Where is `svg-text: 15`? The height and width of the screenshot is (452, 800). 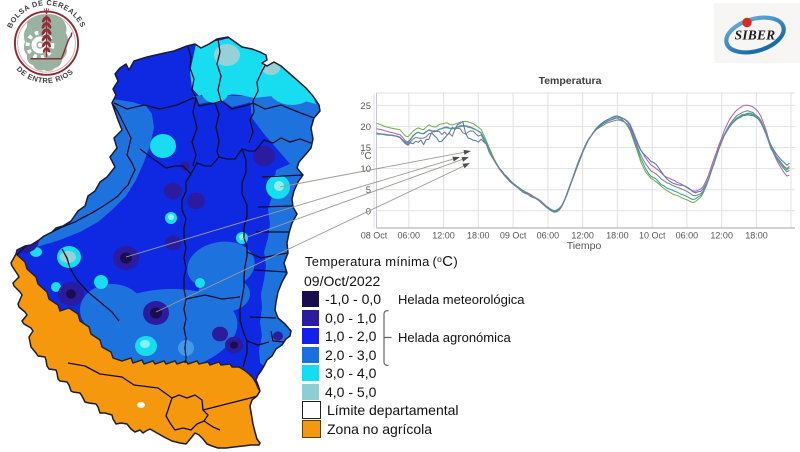 svg-text: 15 is located at coordinates (365, 148).